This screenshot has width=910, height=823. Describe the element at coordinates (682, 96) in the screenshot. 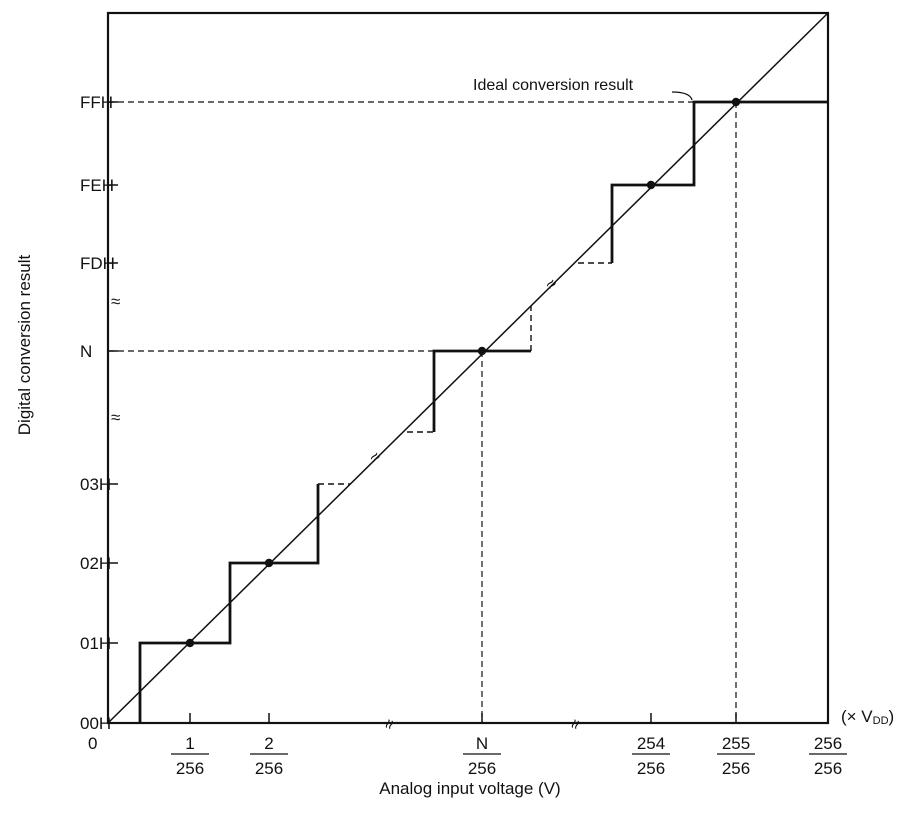

I see `annotation-leader` at that location.